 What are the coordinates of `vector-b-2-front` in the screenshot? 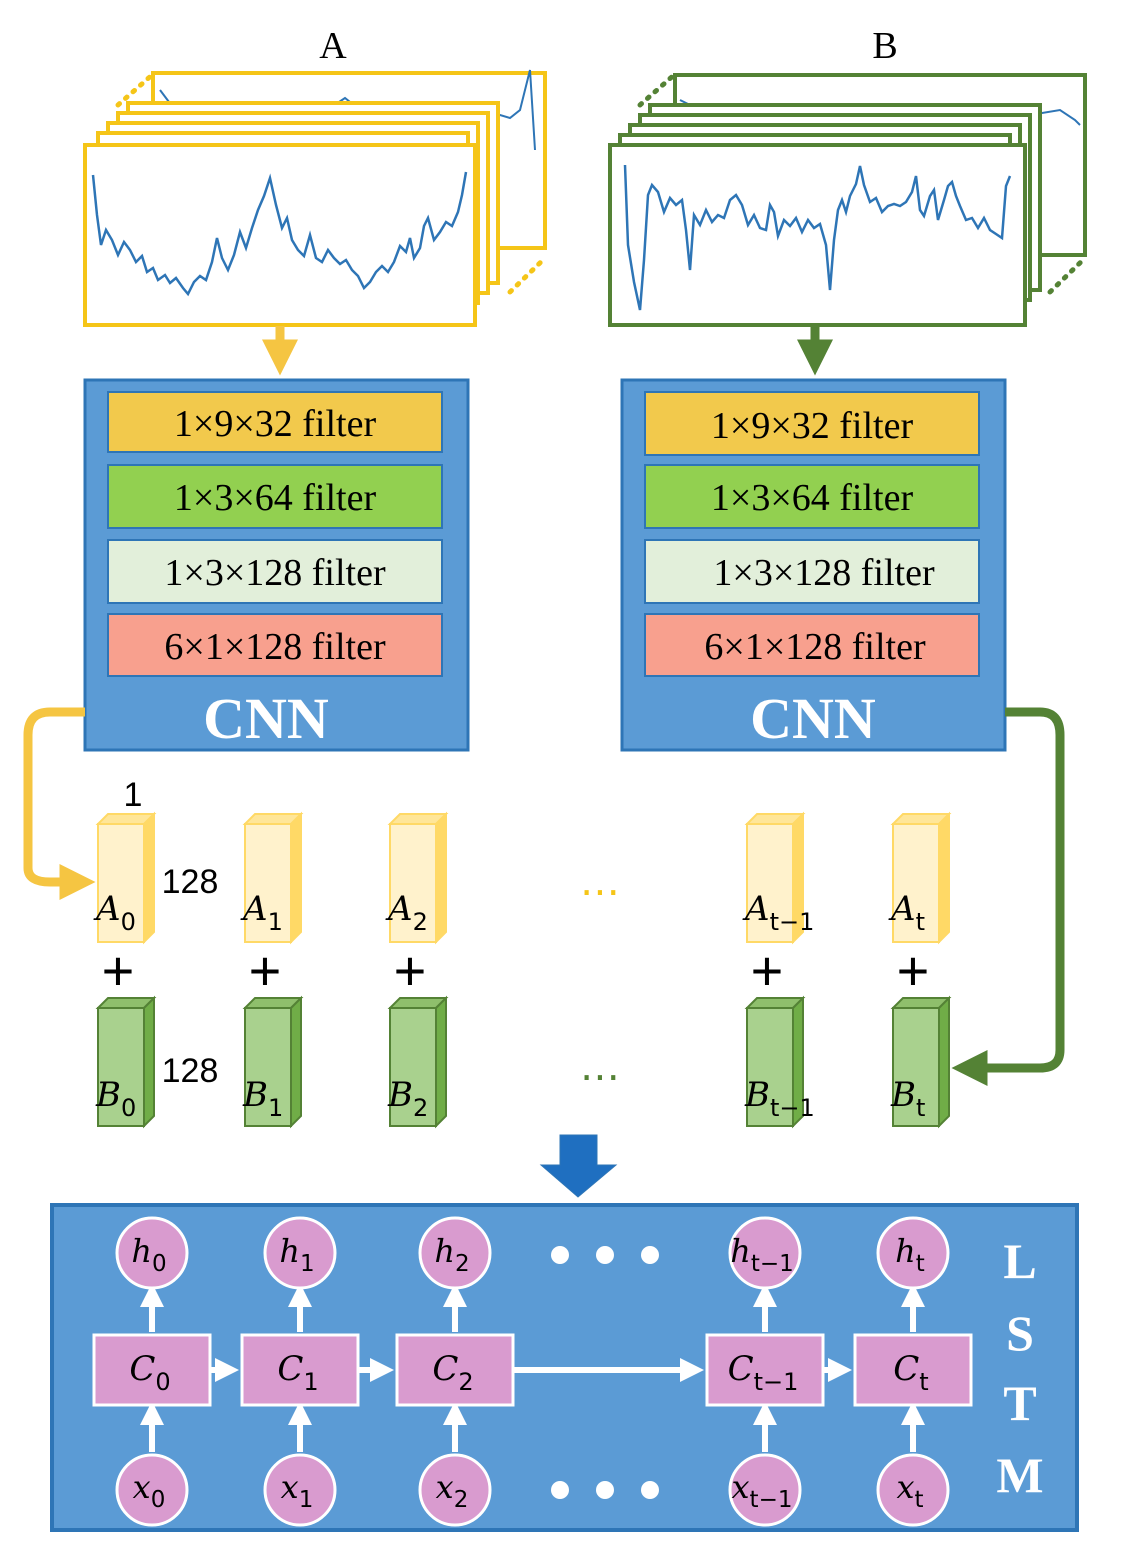 It's located at (413, 1067).